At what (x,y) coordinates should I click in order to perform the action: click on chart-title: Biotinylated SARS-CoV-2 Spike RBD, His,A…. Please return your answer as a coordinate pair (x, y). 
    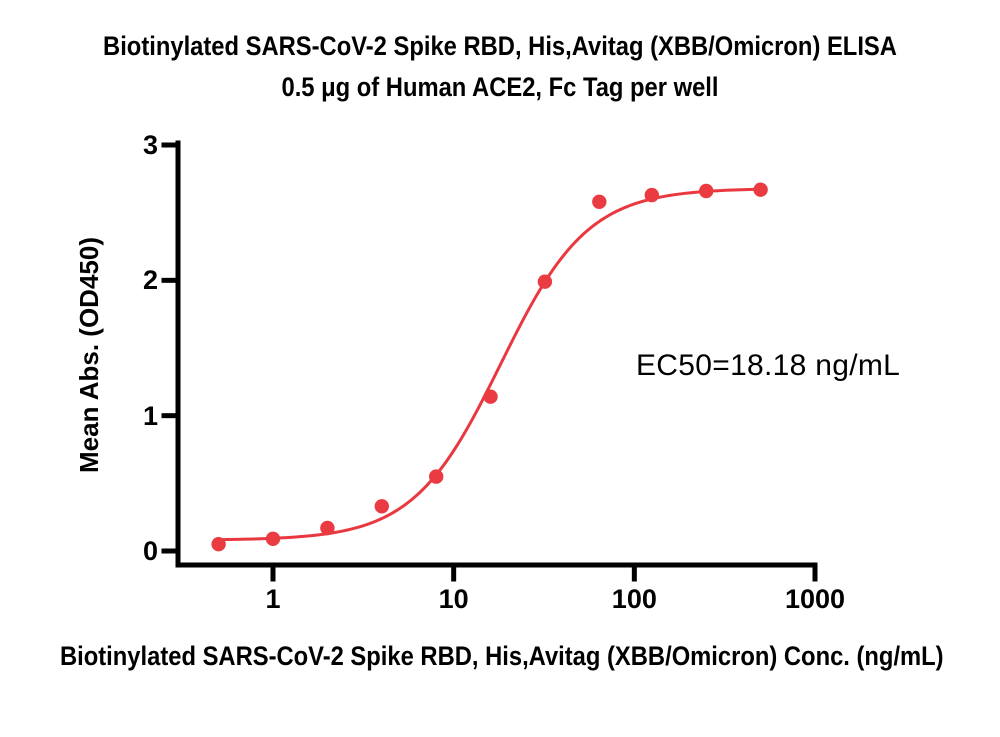
    Looking at the image, I should click on (500, 46).